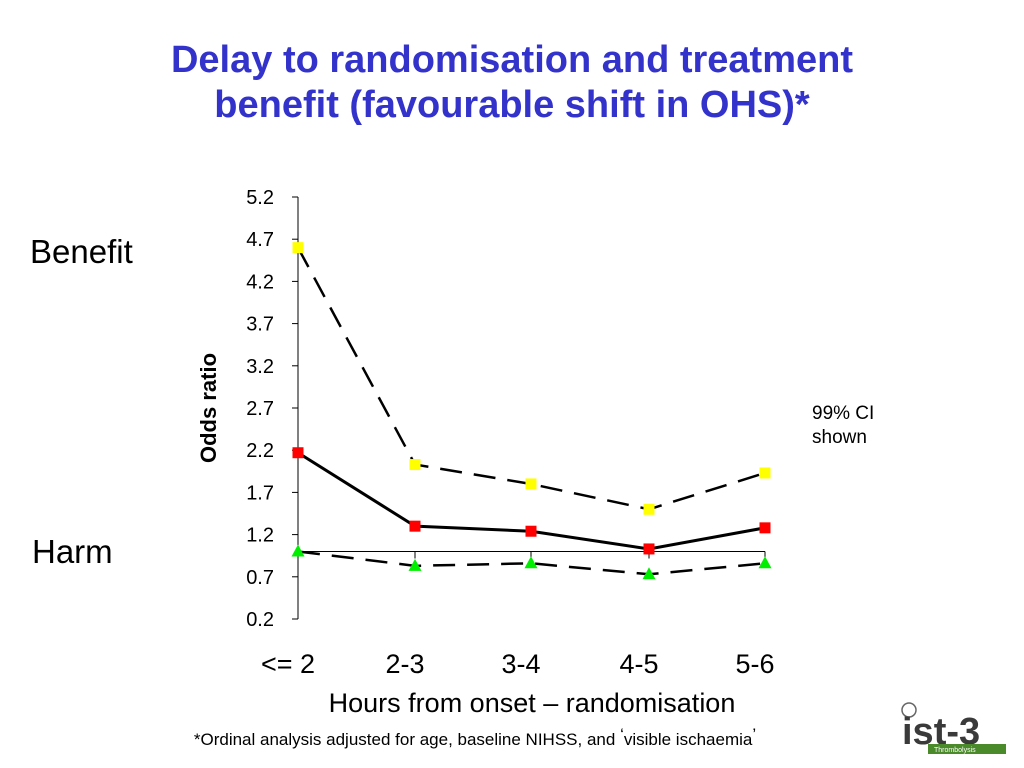 This screenshot has width=1024, height=768. I want to click on y-tick-label: 3.7, so click(260, 325).